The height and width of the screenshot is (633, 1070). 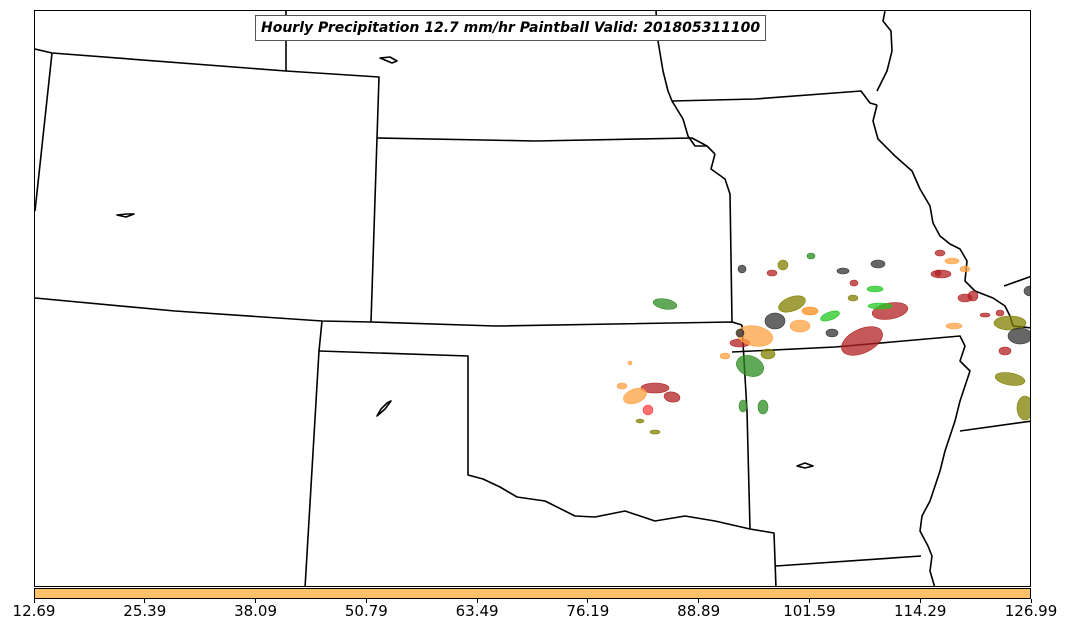 I want to click on colorbar-tick-label: 88.89, so click(x=699, y=611).